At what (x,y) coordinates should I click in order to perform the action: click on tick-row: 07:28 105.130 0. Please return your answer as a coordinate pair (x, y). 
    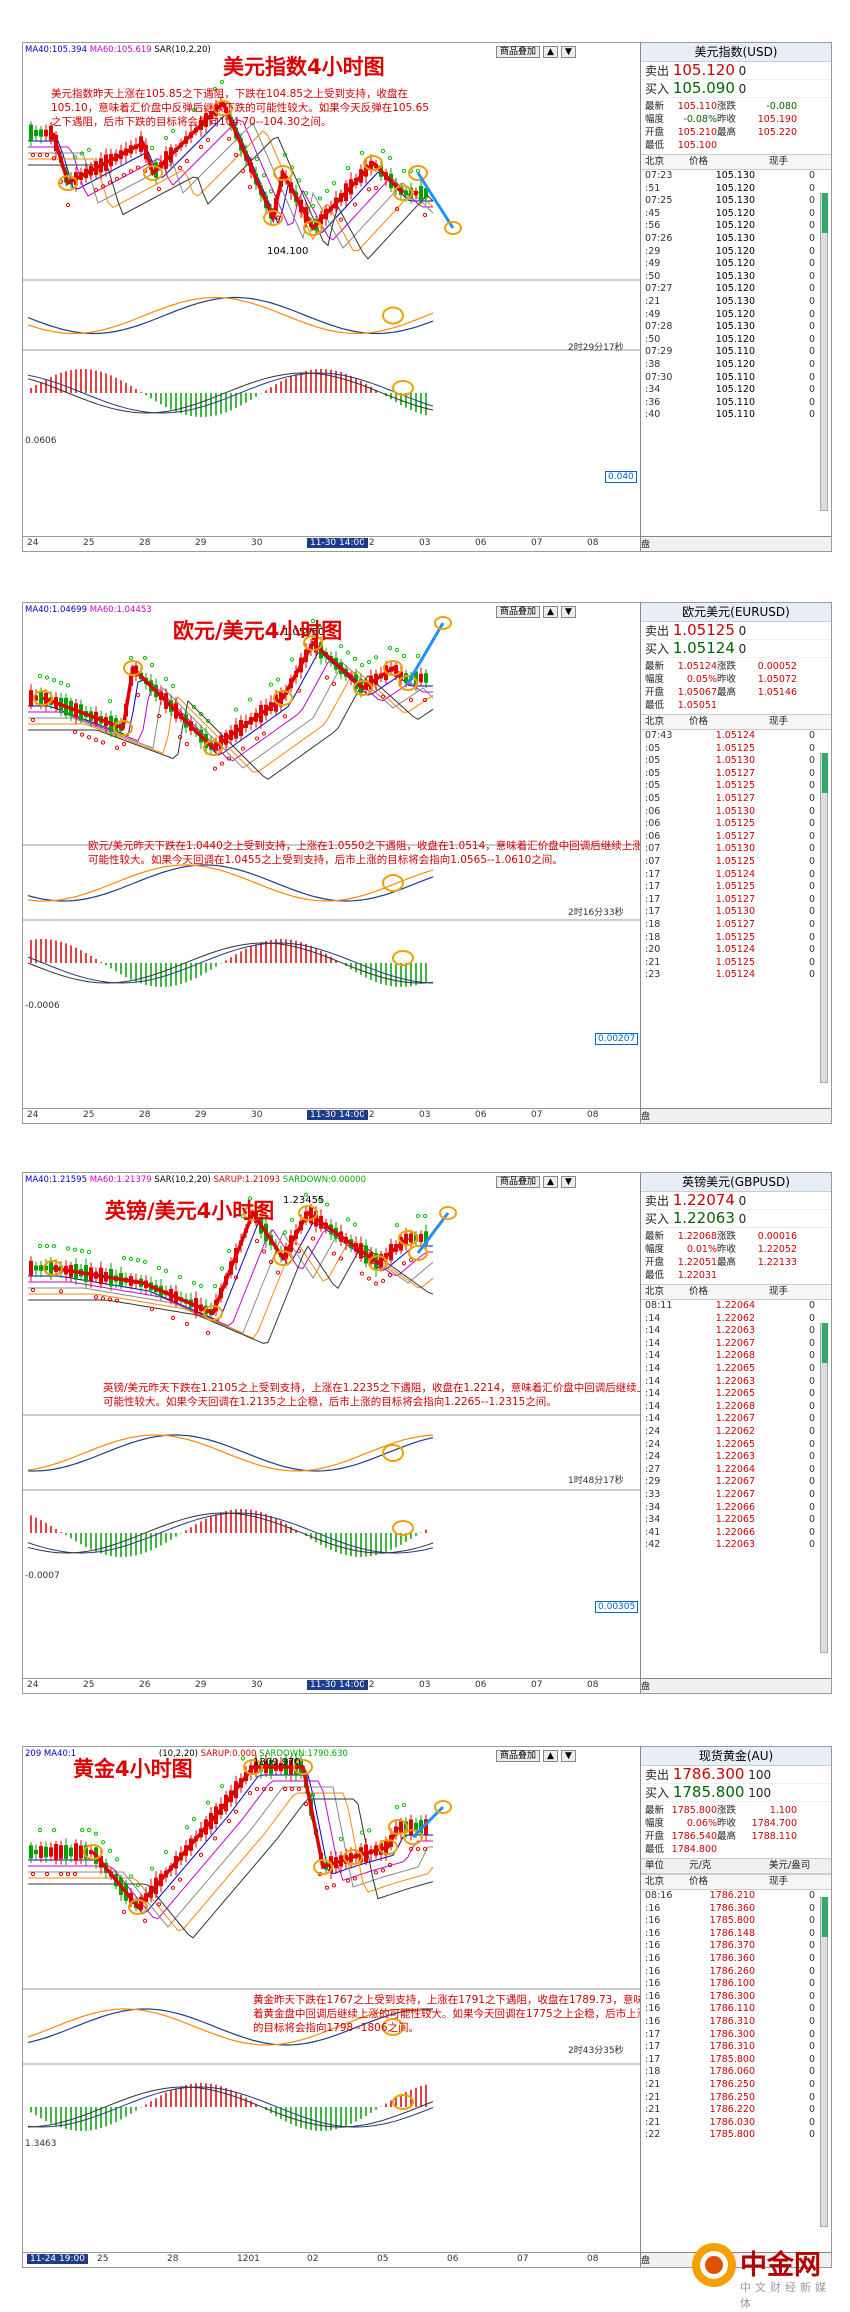
    Looking at the image, I should click on (736, 327).